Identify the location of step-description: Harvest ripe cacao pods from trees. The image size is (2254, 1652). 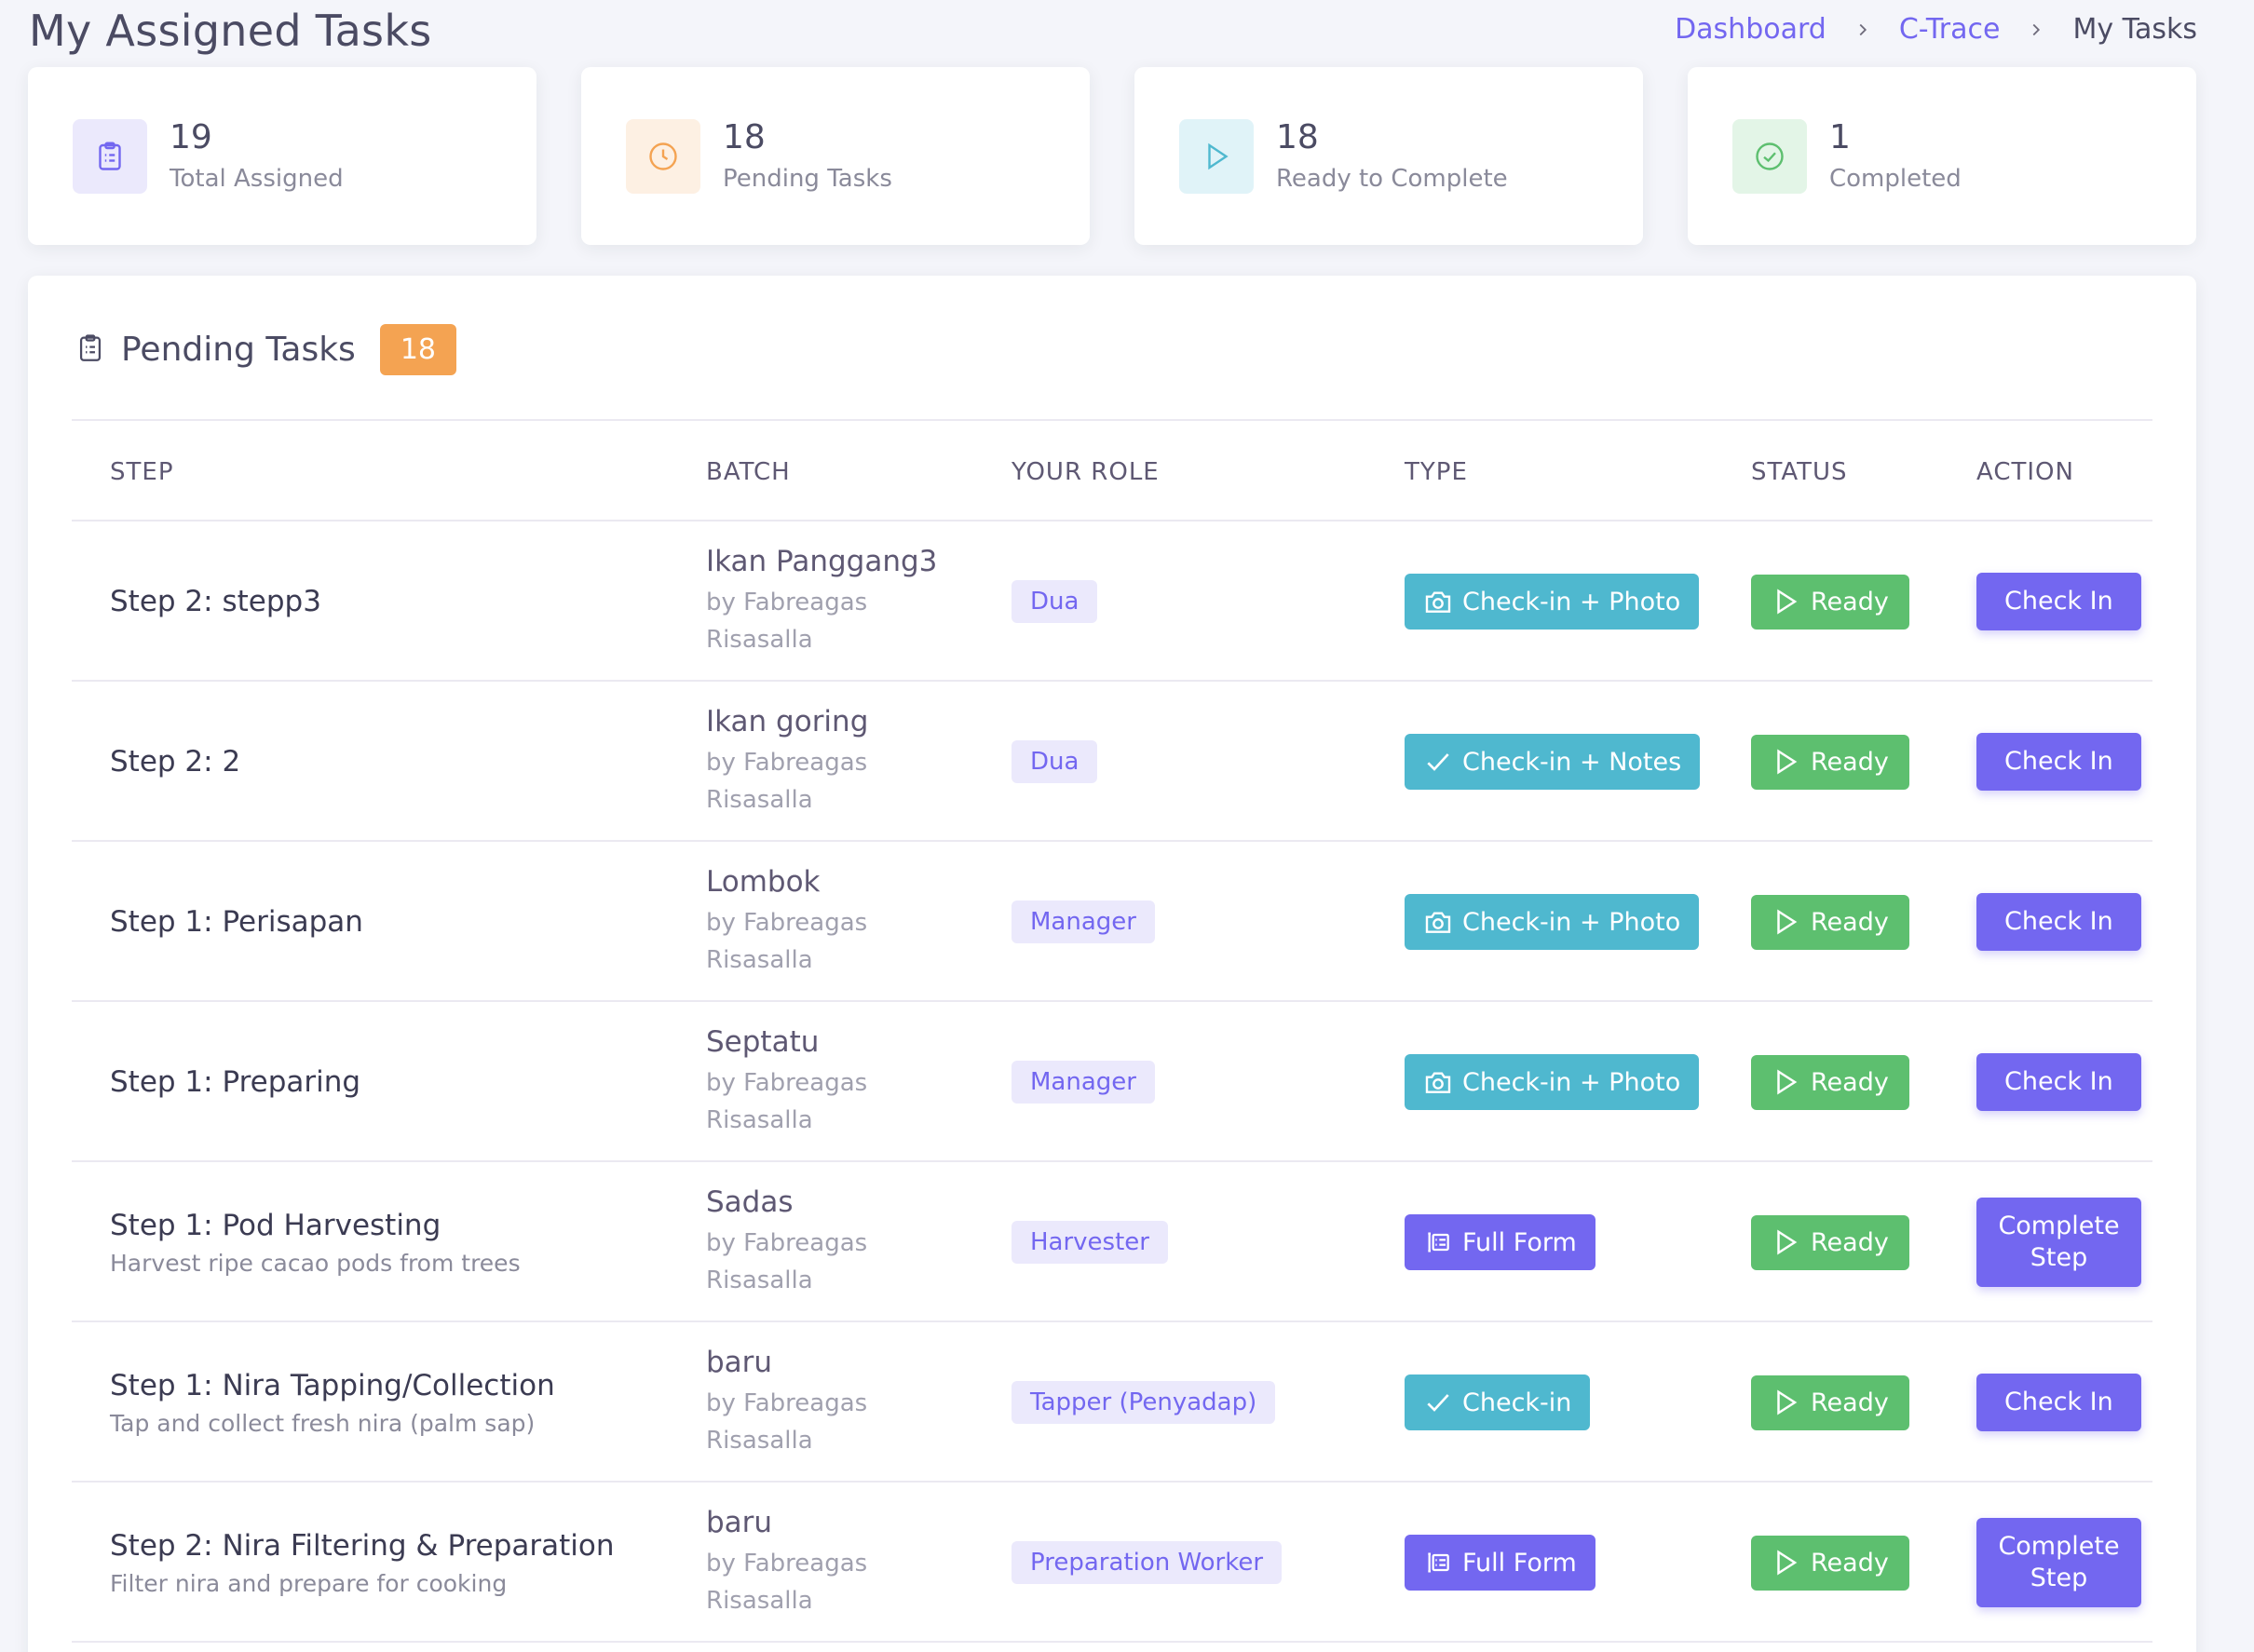
(315, 1263).